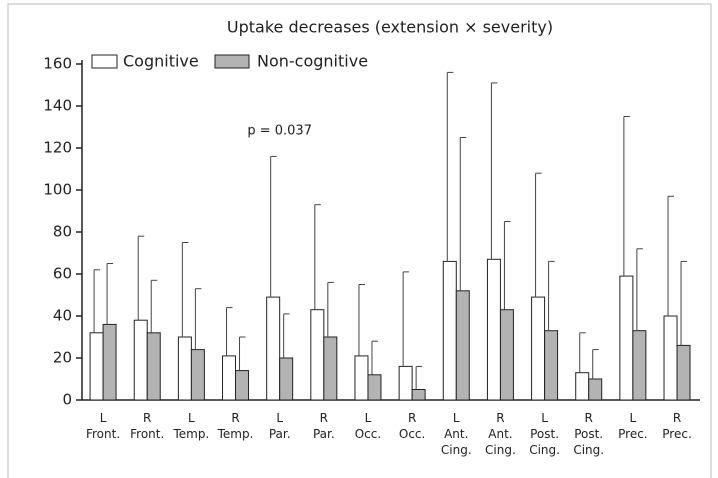 The width and height of the screenshot is (718, 478). What do you see at coordinates (390, 27) in the screenshot?
I see `chart-title: Uptake decreases (extension × severity)` at bounding box center [390, 27].